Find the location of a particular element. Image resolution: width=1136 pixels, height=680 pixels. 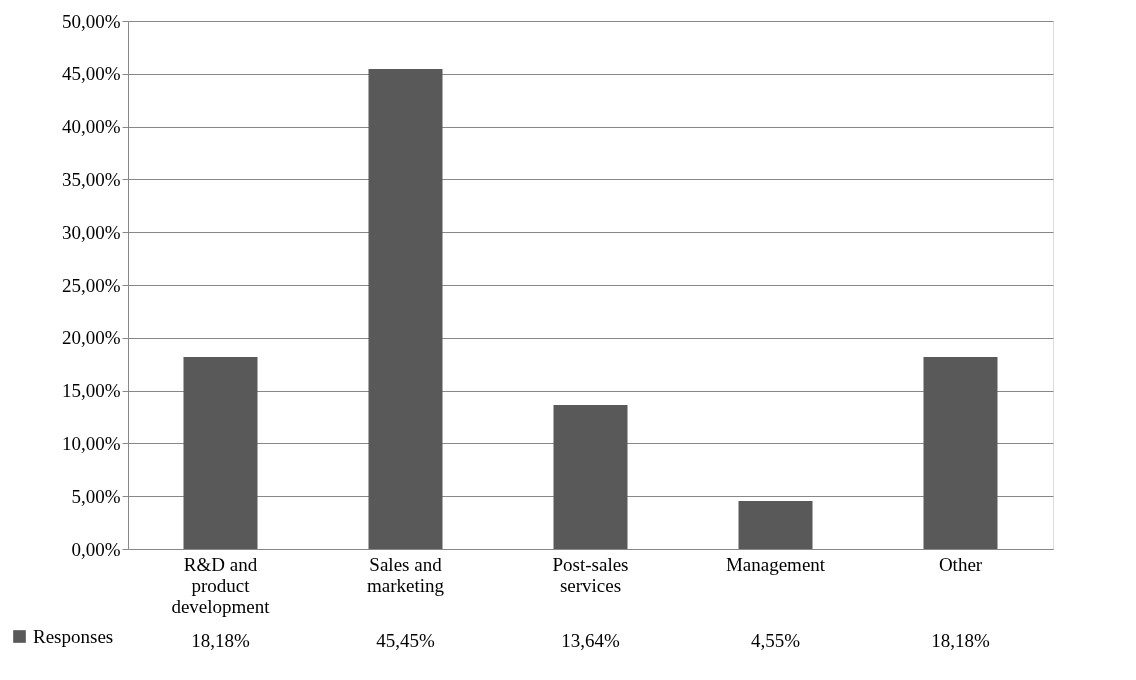

y-tick-label: 5,00% is located at coordinates (96, 496).